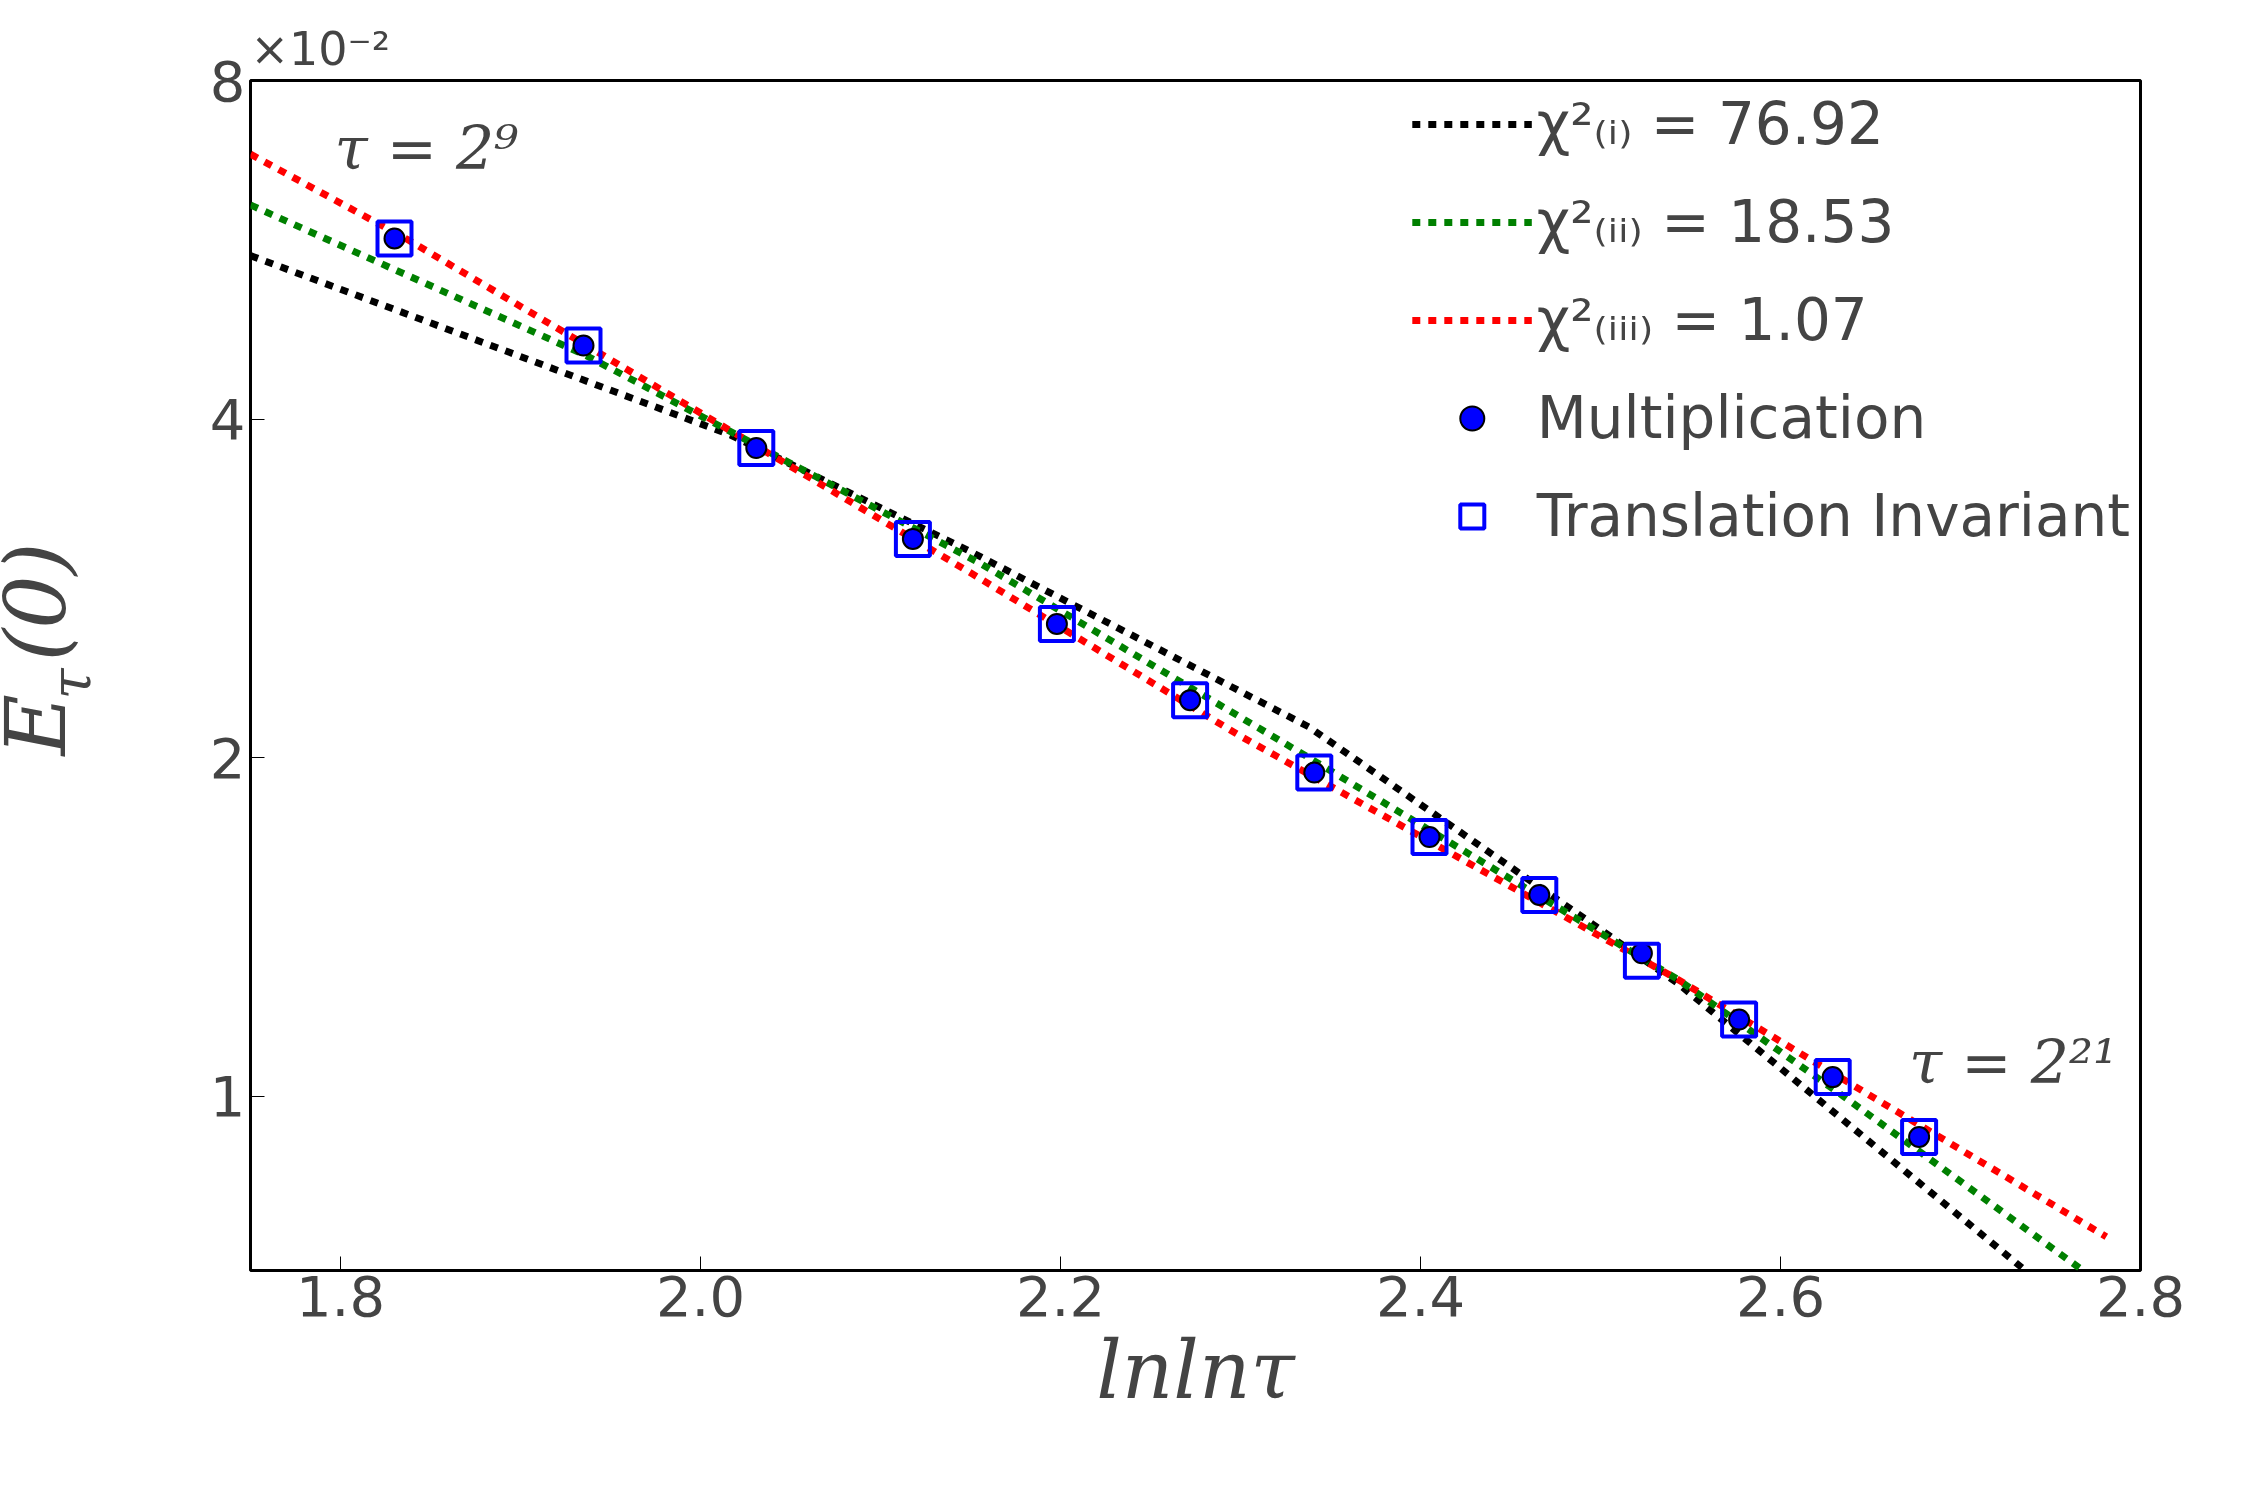 The image size is (2250, 1487). I want to click on x-tick-label: 2.8, so click(2140, 1296).